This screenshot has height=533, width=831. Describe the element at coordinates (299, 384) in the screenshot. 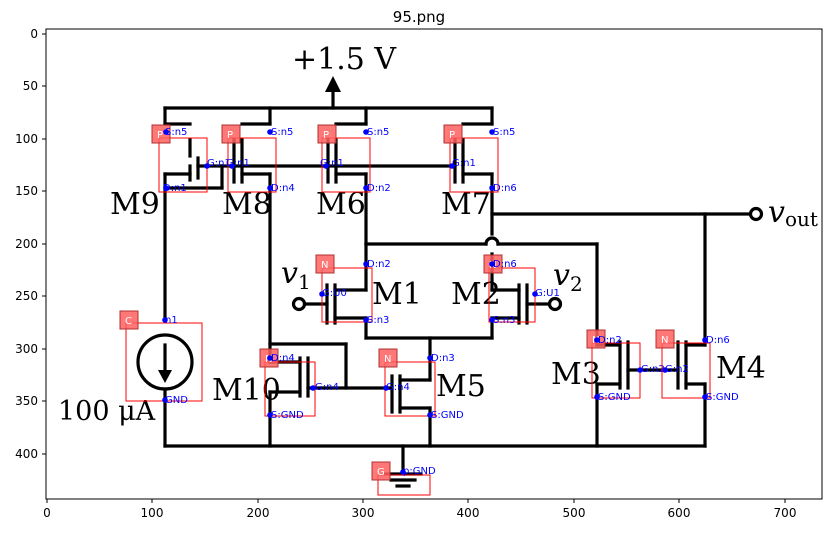

I see `detection-m10: N D:n4 G:n4 S:GND` at that location.